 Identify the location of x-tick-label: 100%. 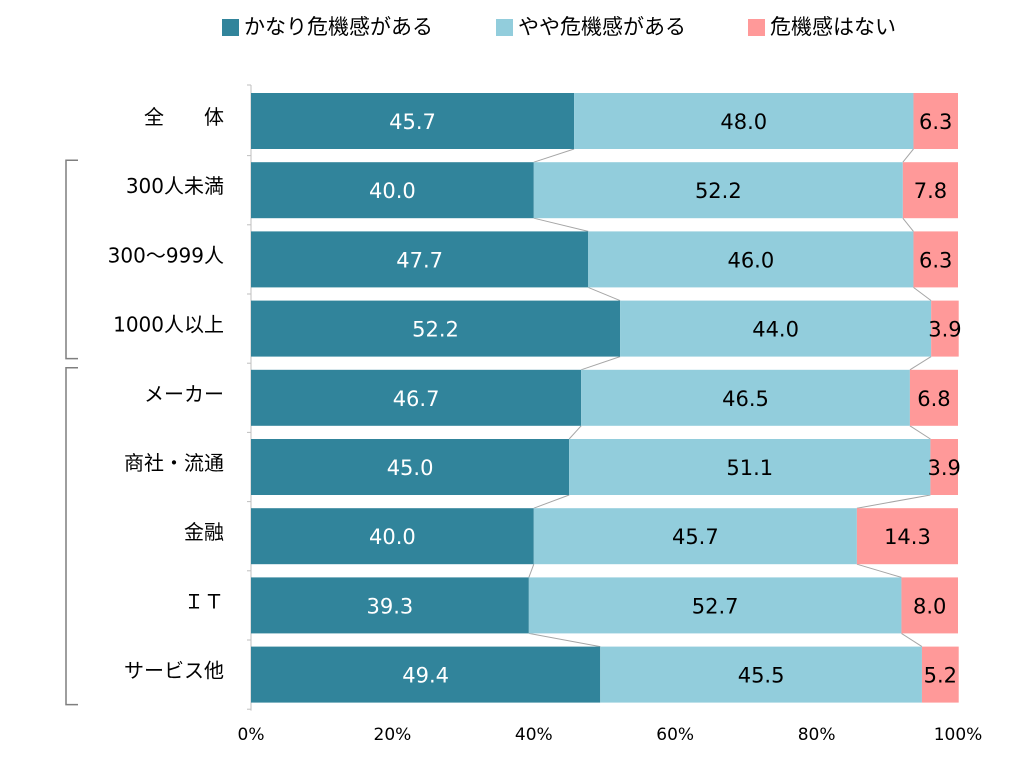
(958, 735).